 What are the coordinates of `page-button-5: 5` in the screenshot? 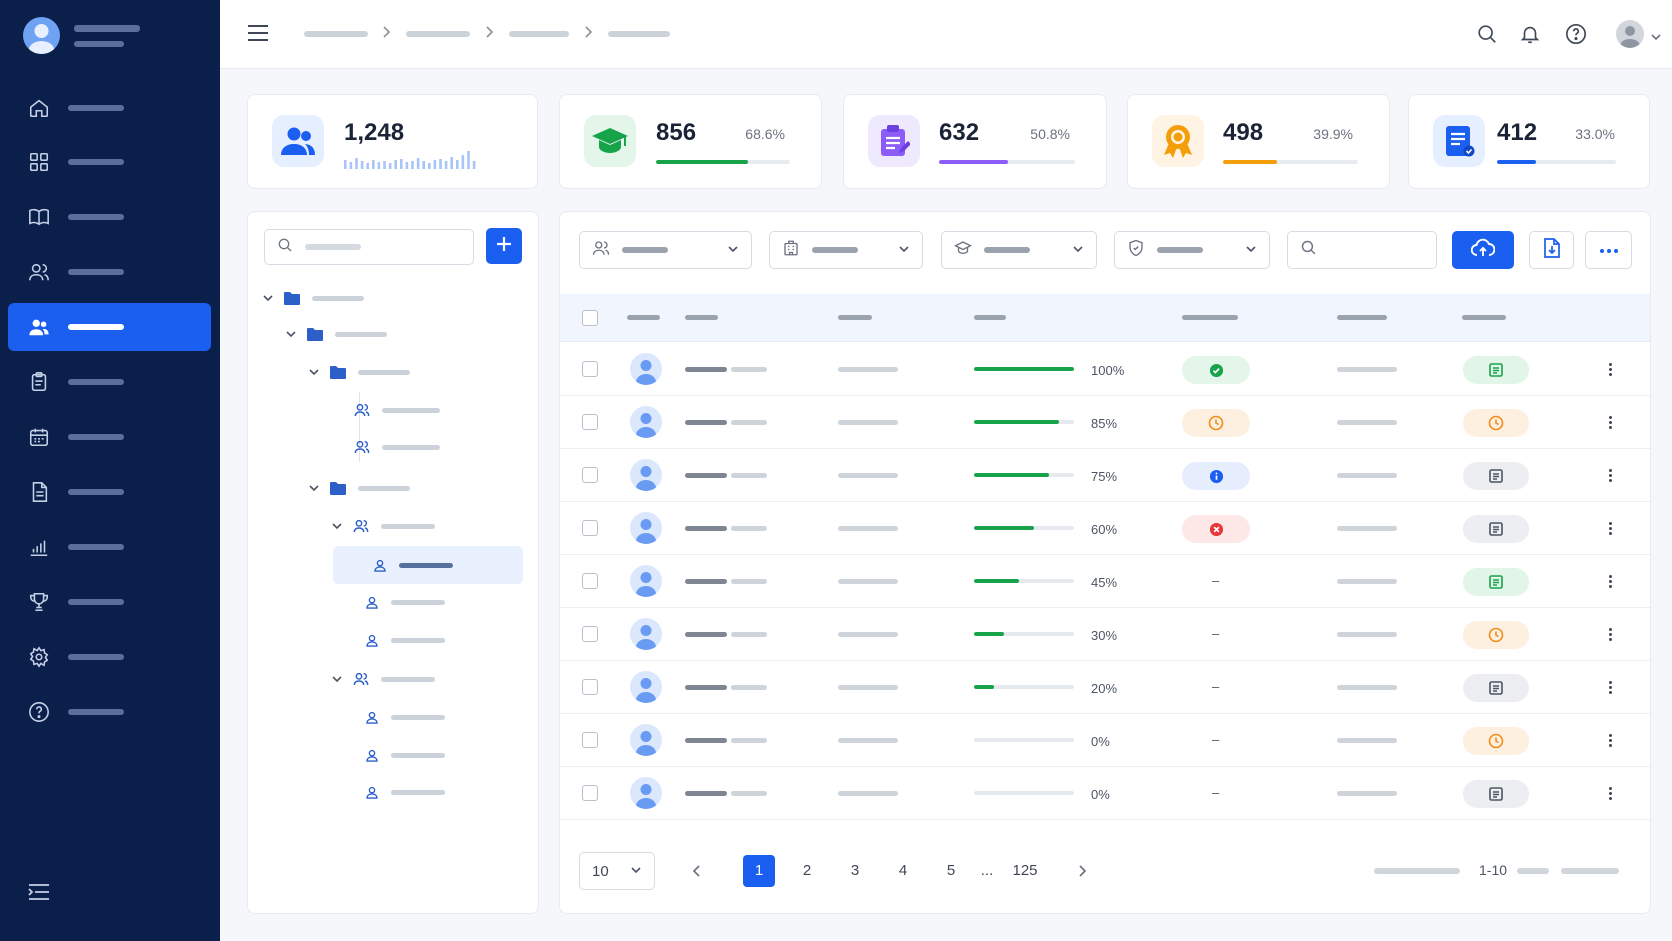 It's located at (951, 870).